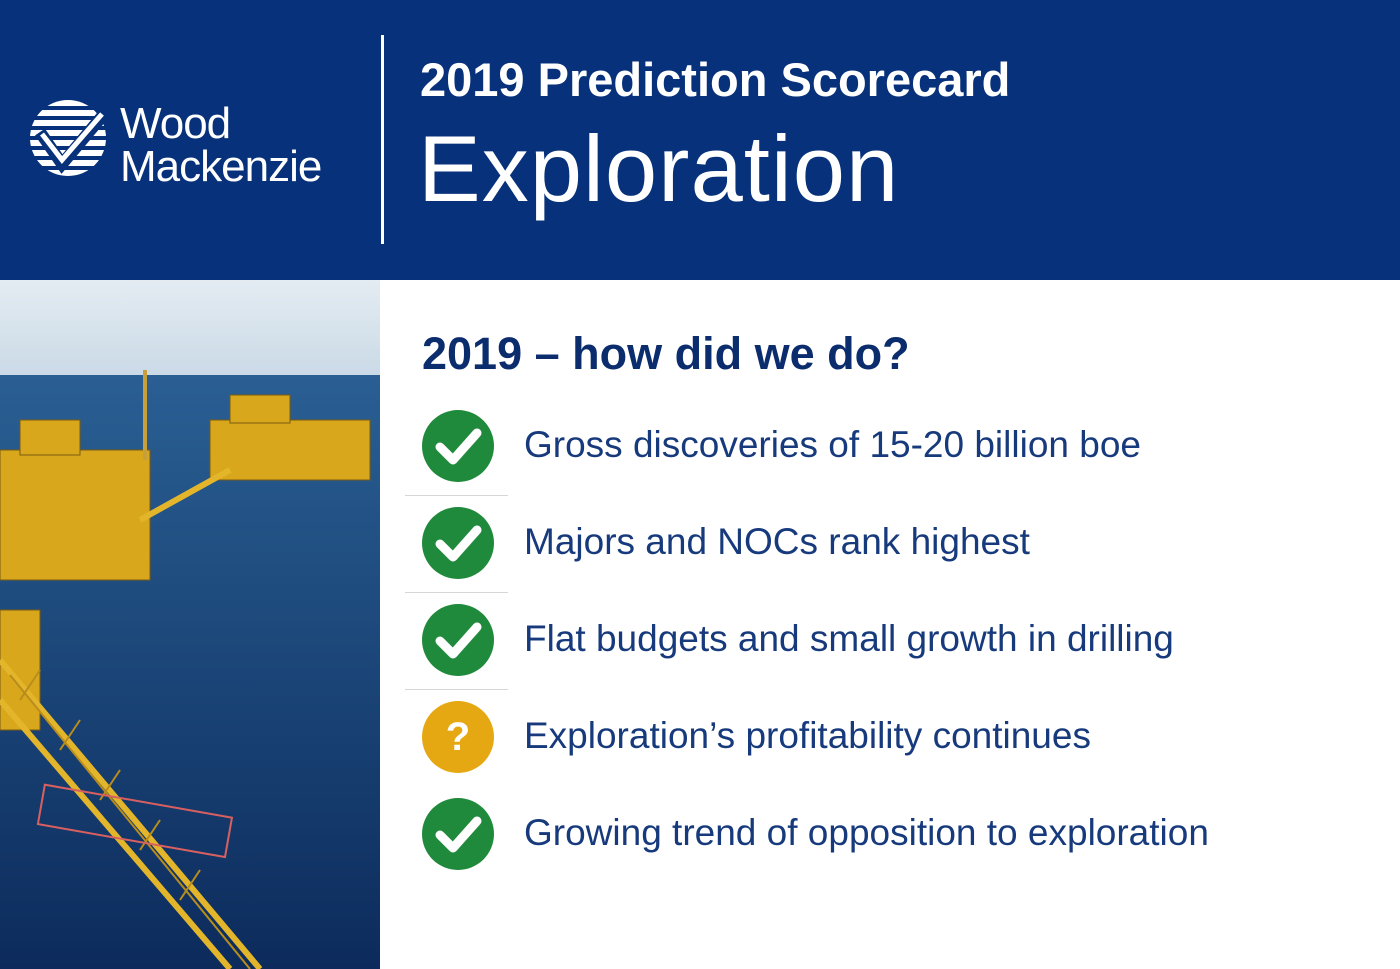  I want to click on scorecard-item: Gross discoveries of 15-20 billion boe, so click(902, 446).